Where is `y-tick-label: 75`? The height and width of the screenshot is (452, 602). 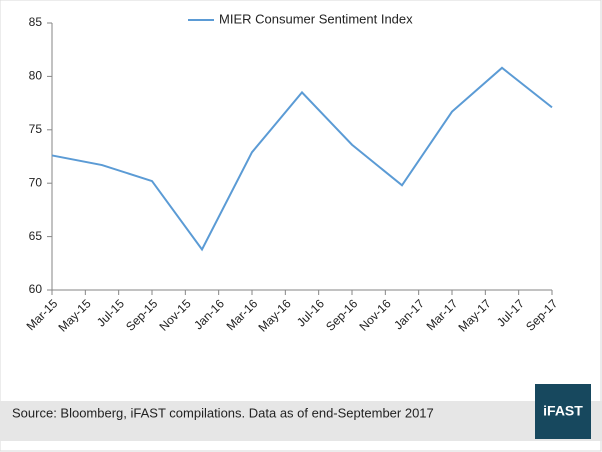 y-tick-label: 75 is located at coordinates (36, 129).